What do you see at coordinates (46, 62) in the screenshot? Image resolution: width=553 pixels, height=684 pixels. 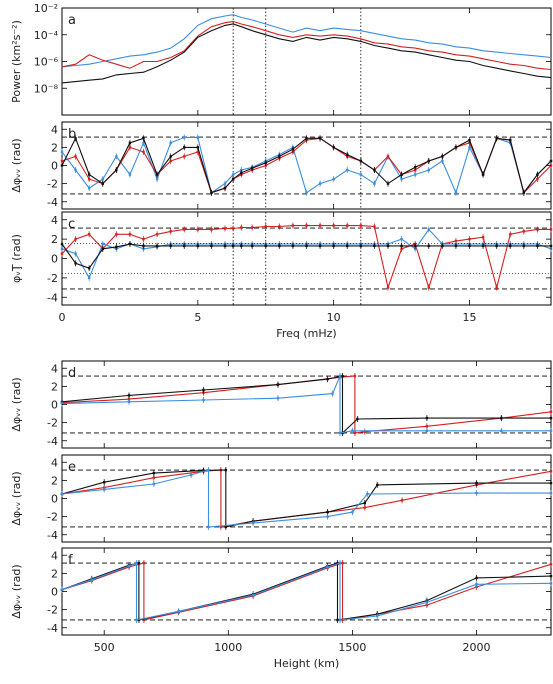 I see `panel-a-ytick-label: 10⁻⁶` at bounding box center [46, 62].